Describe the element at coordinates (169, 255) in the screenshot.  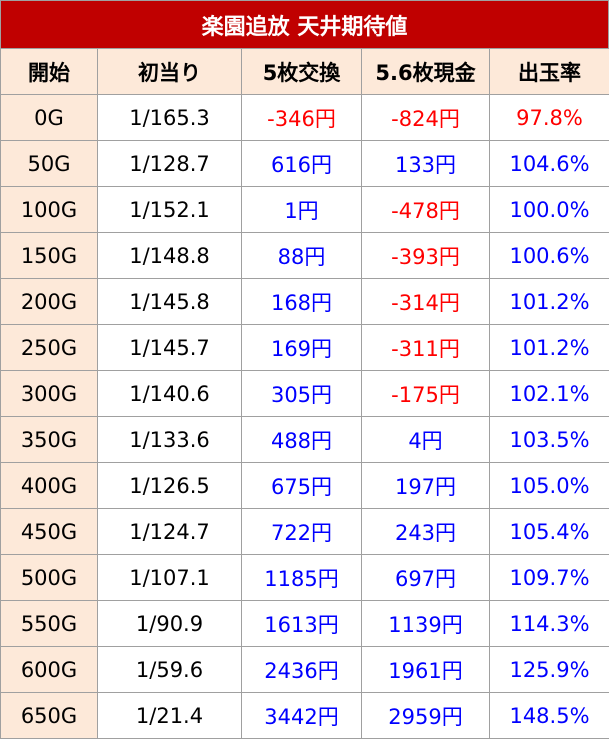
I see `first-hit-cell: 1/148.8` at that location.